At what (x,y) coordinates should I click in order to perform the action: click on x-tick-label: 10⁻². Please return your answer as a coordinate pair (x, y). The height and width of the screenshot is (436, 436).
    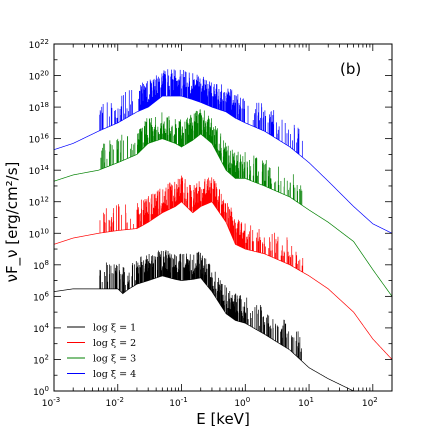
    Looking at the image, I should click on (115, 402).